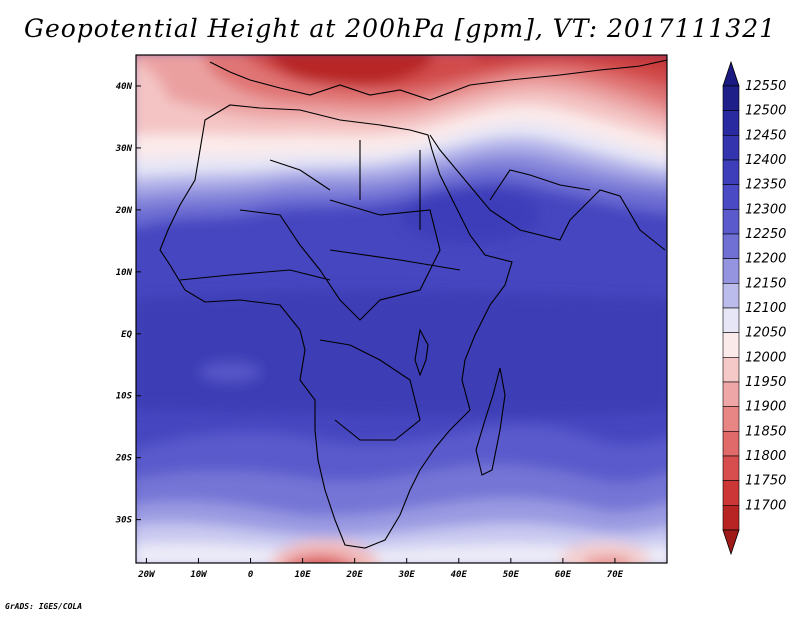 This screenshot has width=800, height=618. I want to click on colorbar-under-arrow, so click(731, 542).